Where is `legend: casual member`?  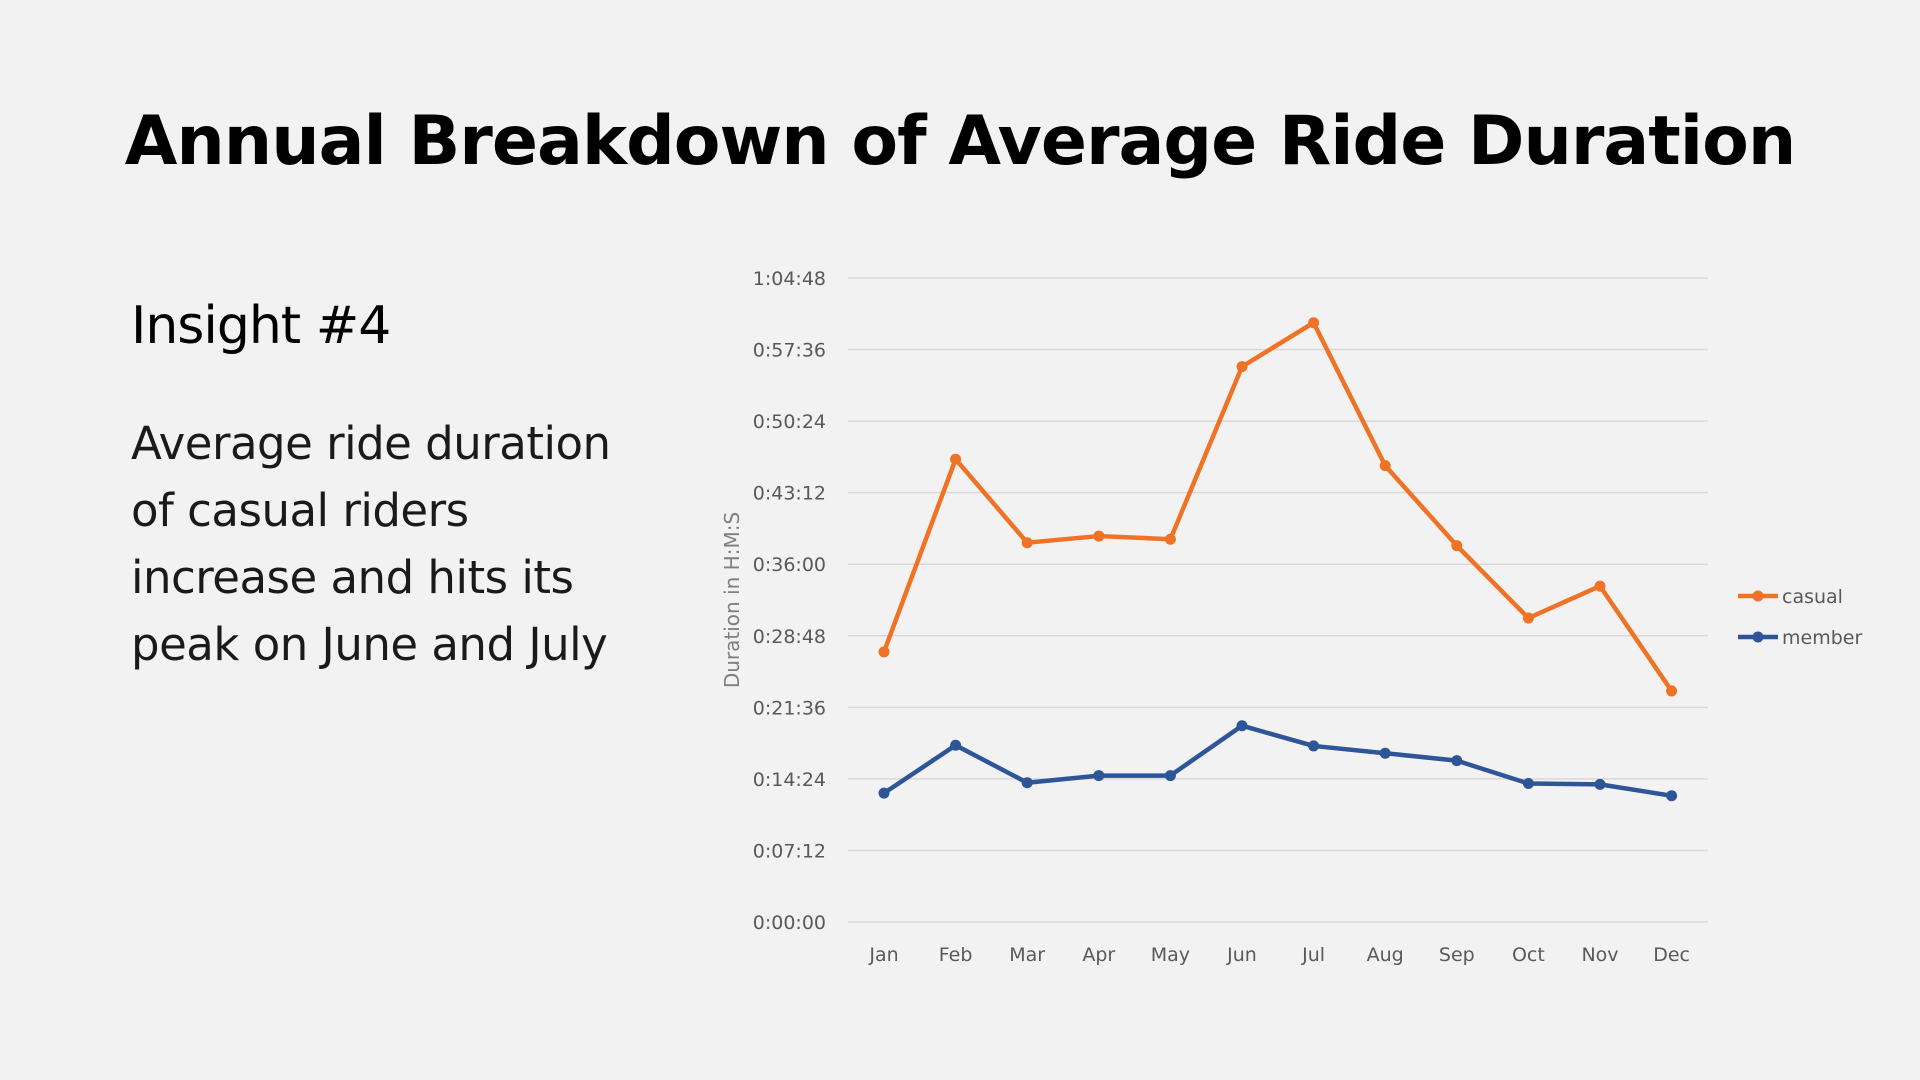 legend: casual member is located at coordinates (1800, 617).